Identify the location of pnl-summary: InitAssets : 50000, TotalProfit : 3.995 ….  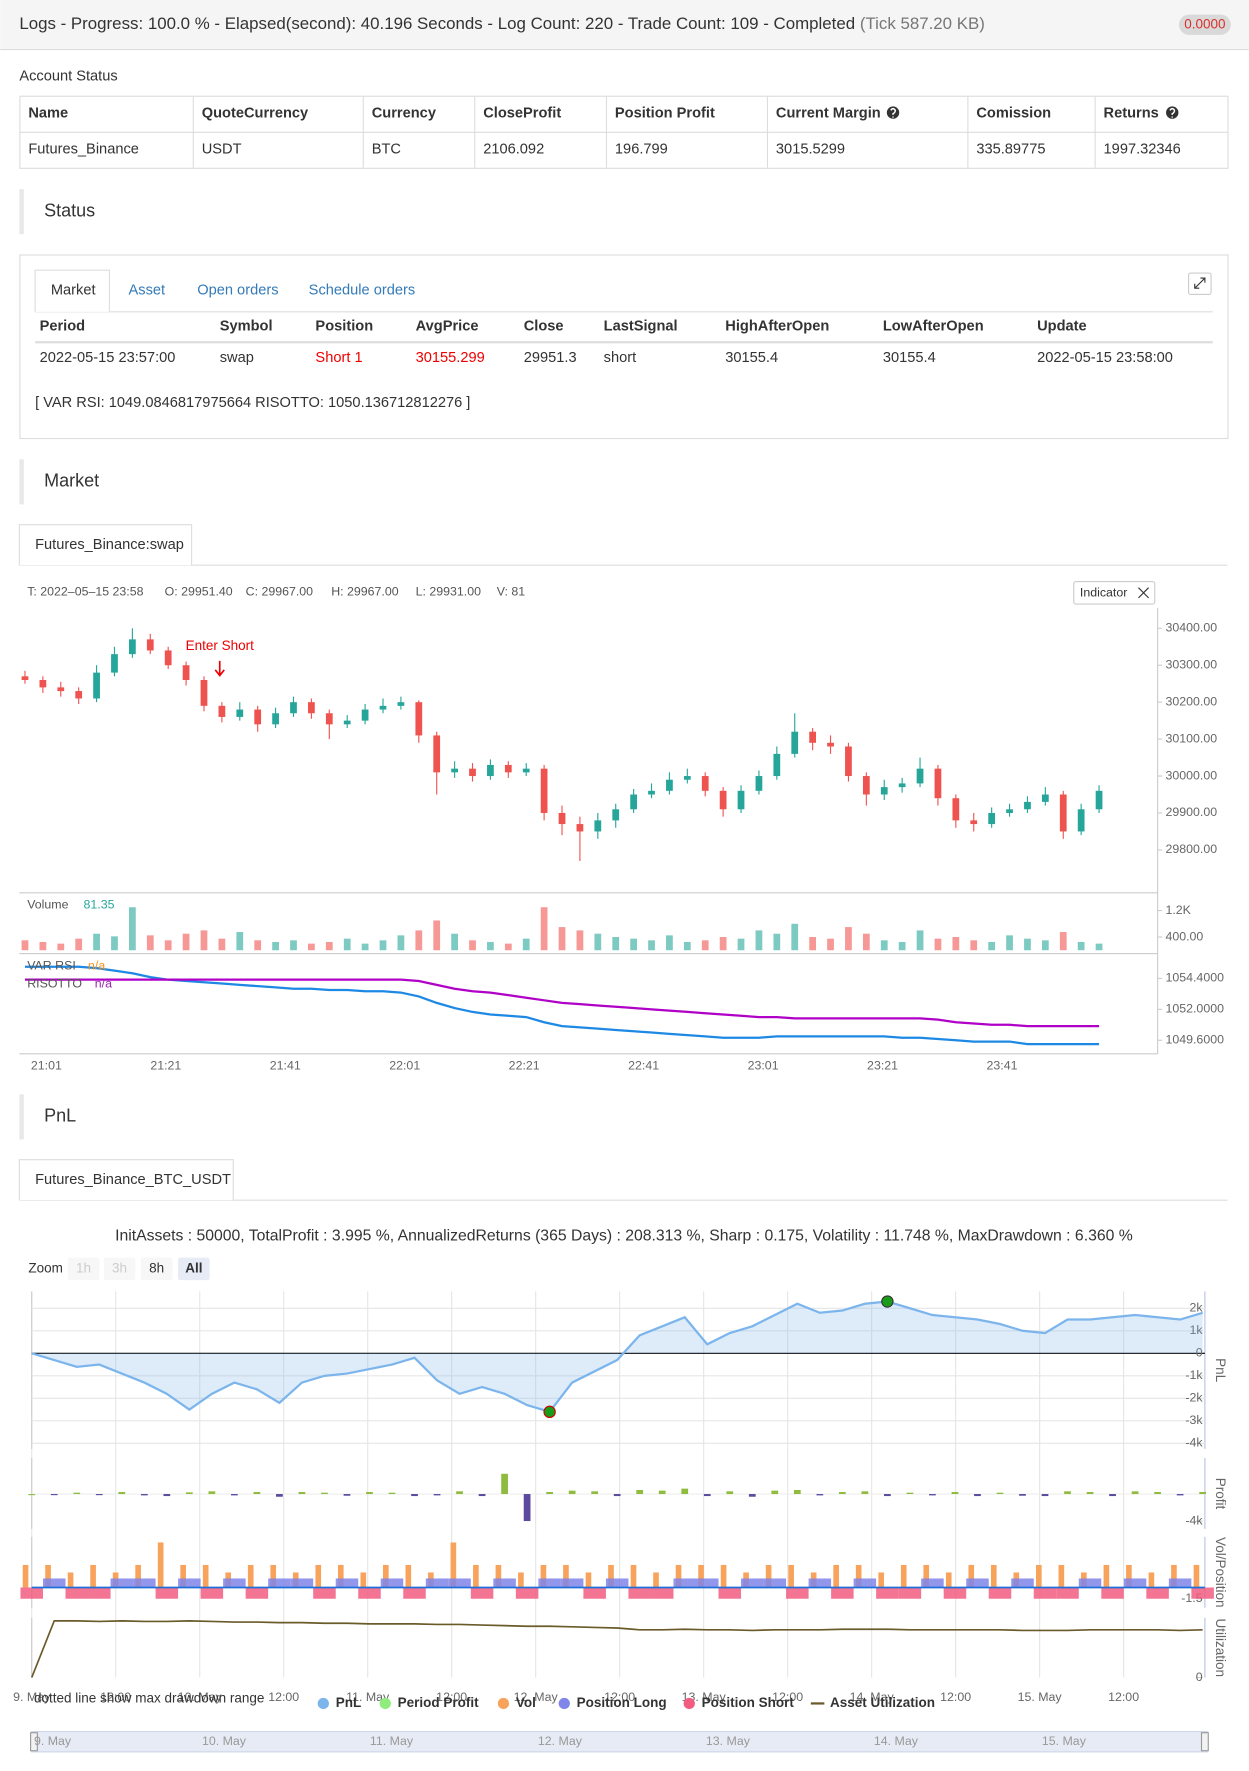
(624, 1235).